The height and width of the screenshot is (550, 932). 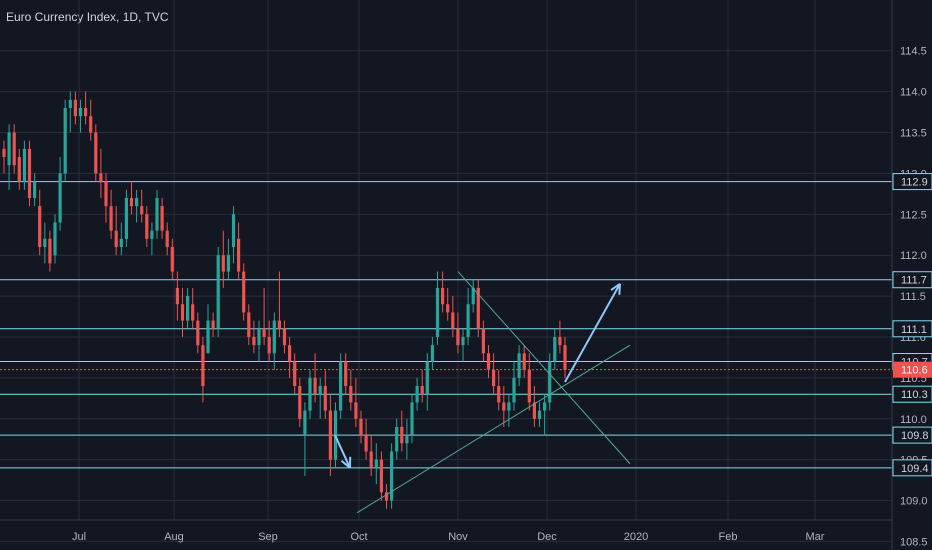 What do you see at coordinates (913, 297) in the screenshot?
I see `price-tick-label: 111.5` at bounding box center [913, 297].